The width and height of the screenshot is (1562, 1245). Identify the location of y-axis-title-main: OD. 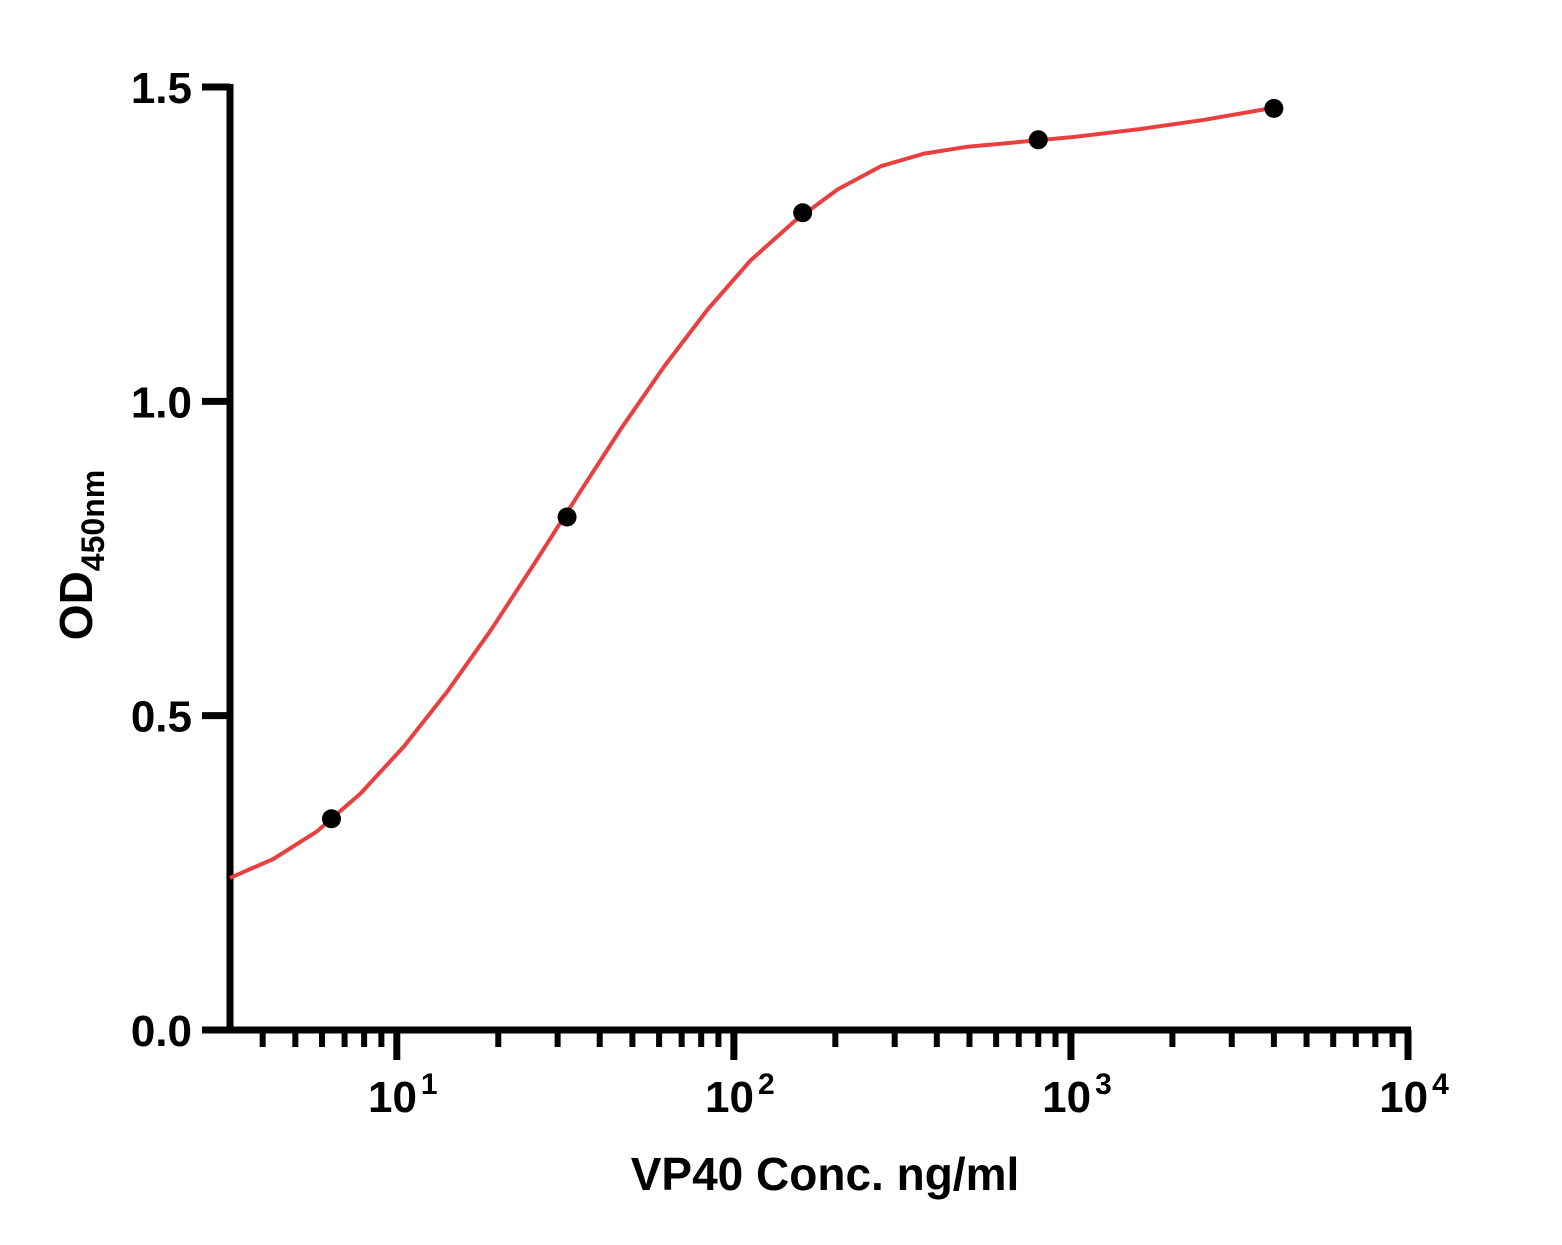
(76, 605).